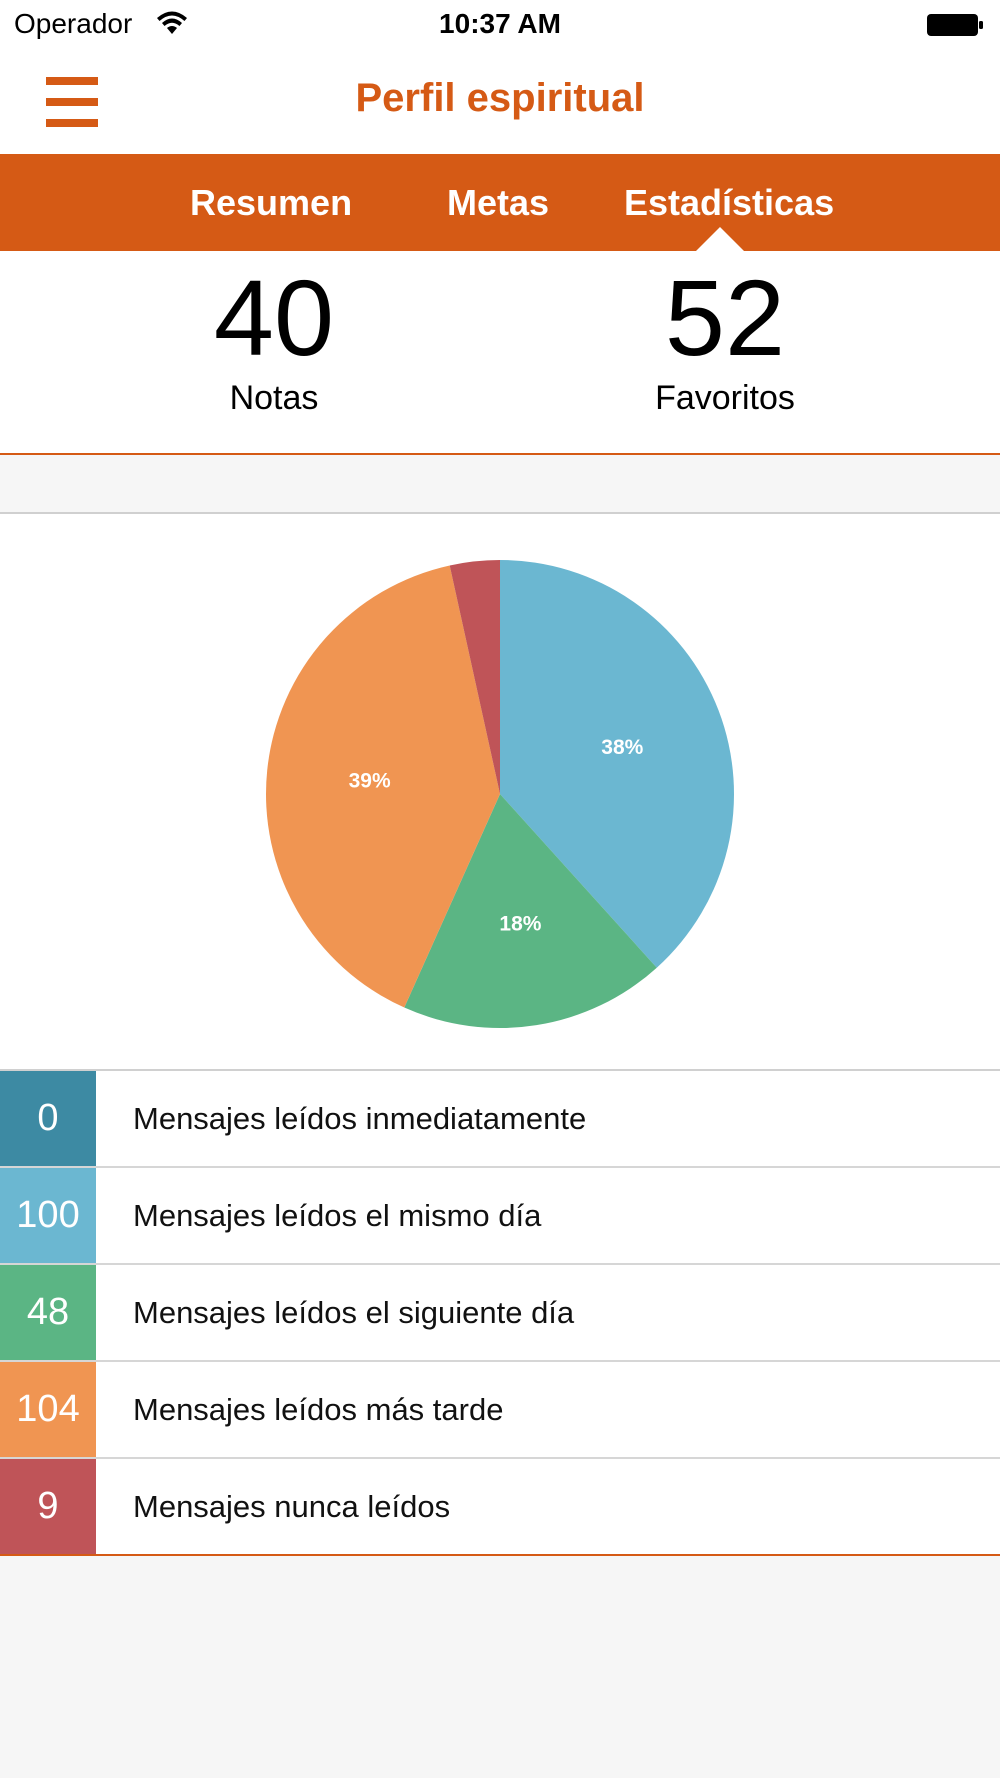  I want to click on notes-counter: 40 Notas, so click(274, 338).